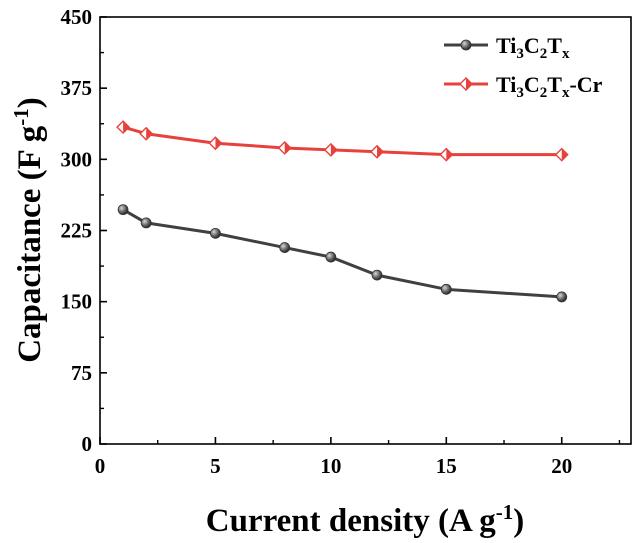 This screenshot has width=637, height=543. Describe the element at coordinates (561, 466) in the screenshot. I see `x-tick-label: 20` at that location.